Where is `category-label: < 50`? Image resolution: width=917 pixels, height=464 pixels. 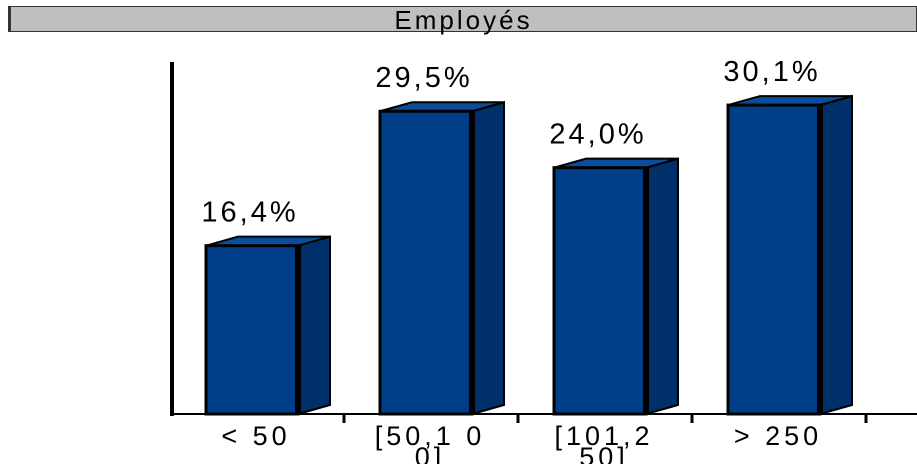 category-label: < 50 is located at coordinates (255, 436).